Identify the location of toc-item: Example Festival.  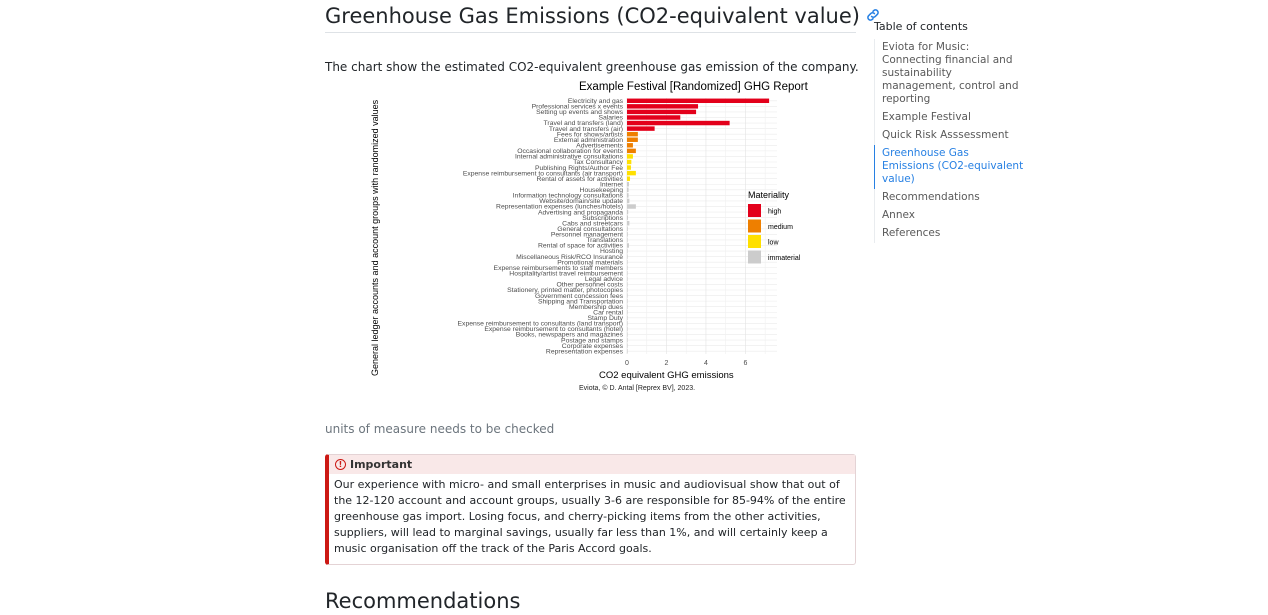
(949, 118).